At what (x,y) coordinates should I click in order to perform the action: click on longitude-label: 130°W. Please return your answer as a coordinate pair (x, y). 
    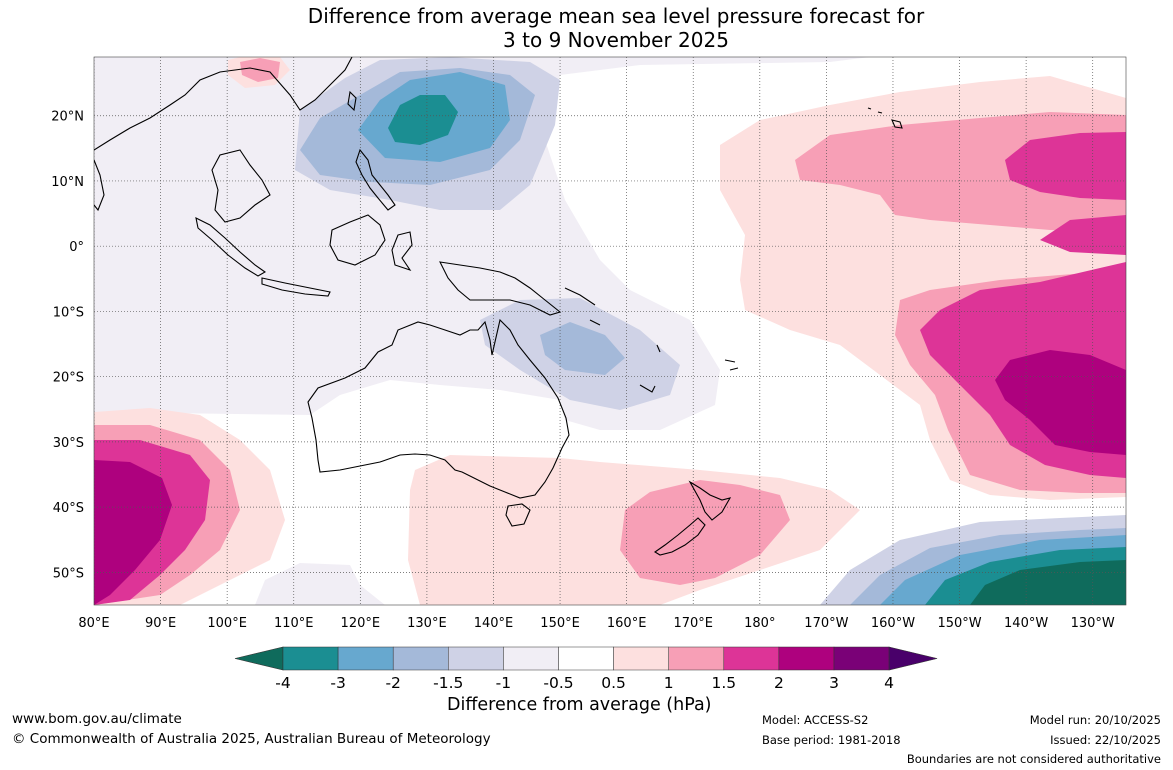
    Looking at the image, I should click on (1093, 623).